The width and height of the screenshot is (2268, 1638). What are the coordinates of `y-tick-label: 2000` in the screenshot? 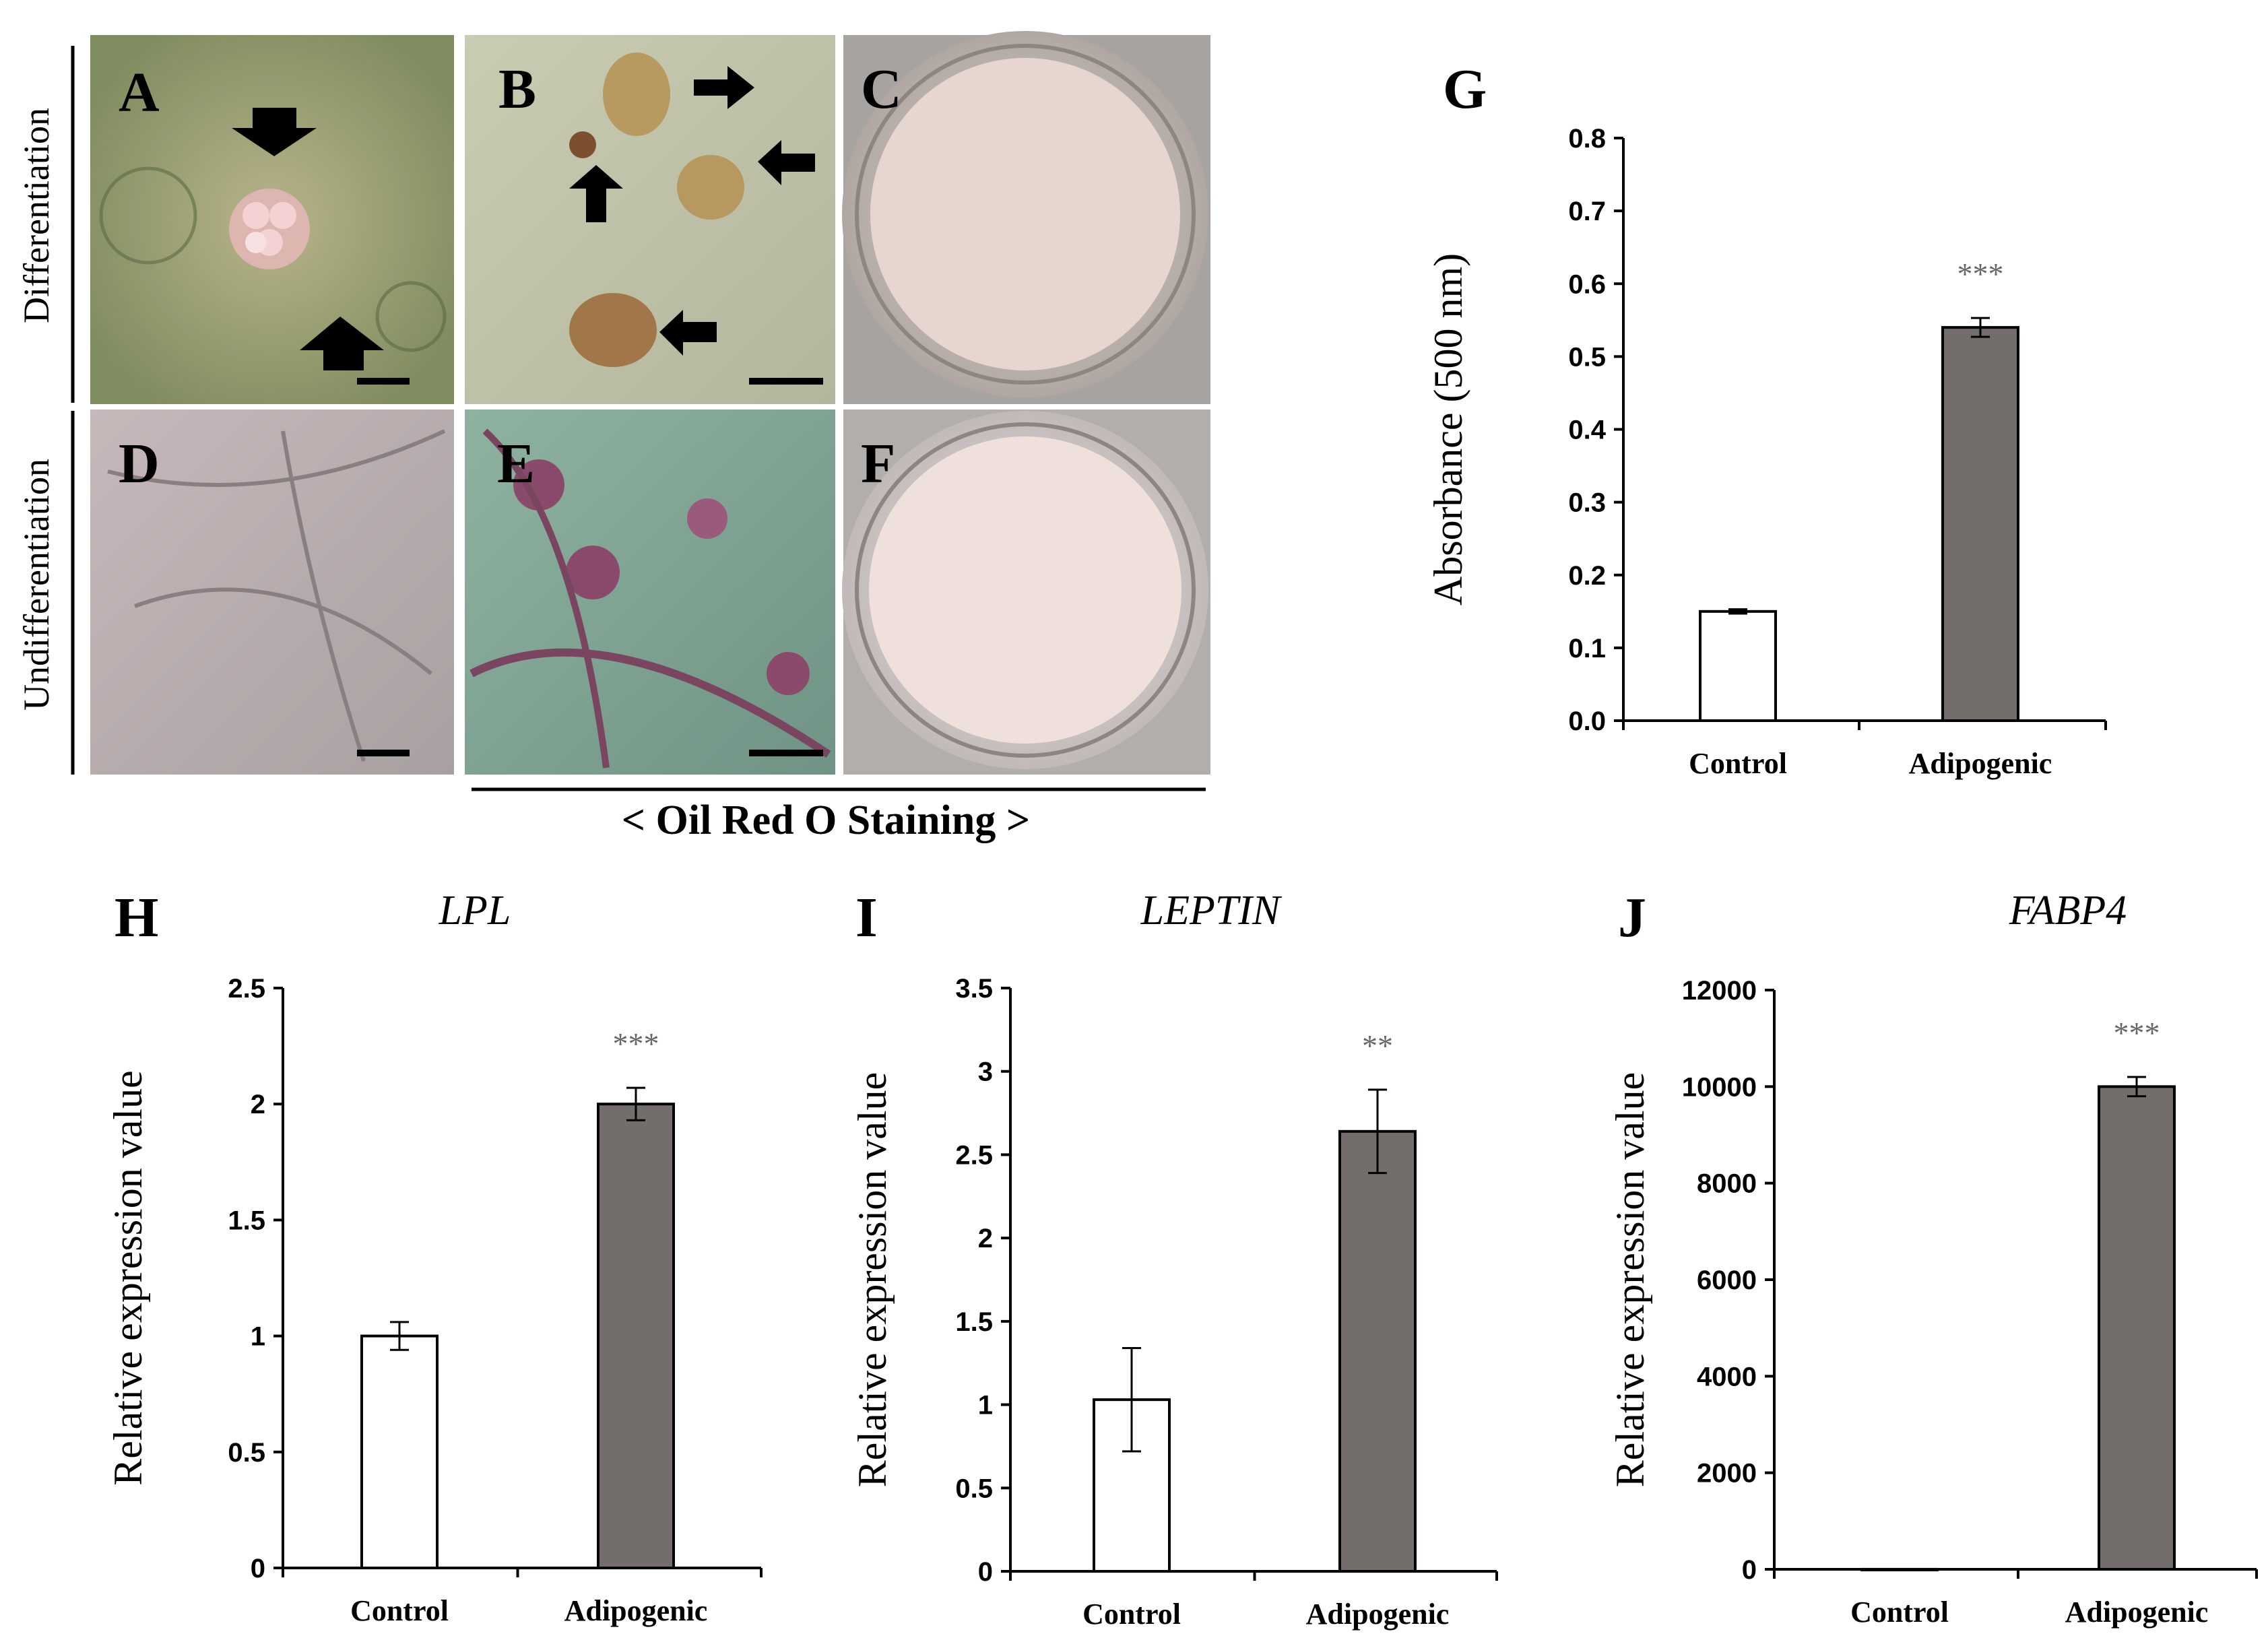 It's located at (1727, 1474).